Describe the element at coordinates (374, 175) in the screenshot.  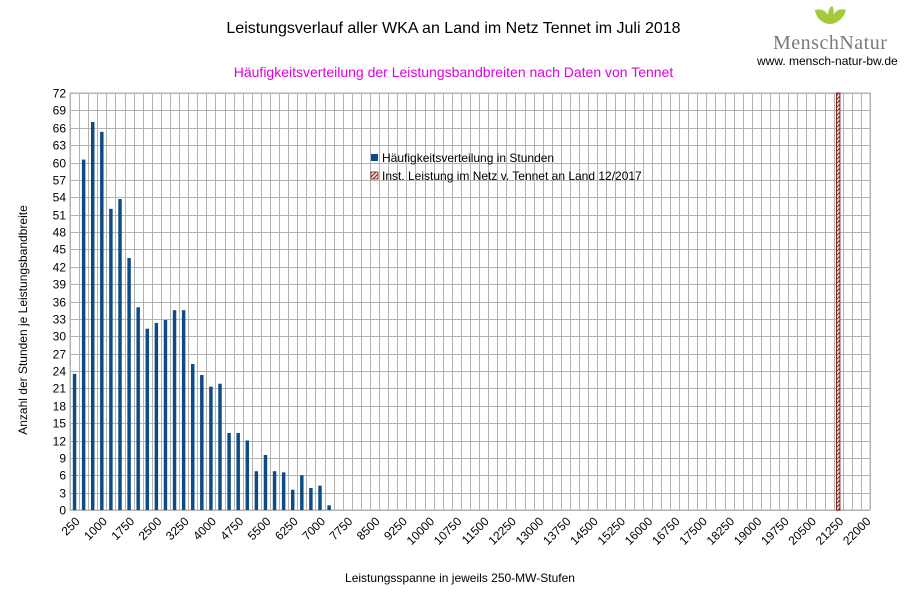
I see `legend-swatch-installed` at that location.